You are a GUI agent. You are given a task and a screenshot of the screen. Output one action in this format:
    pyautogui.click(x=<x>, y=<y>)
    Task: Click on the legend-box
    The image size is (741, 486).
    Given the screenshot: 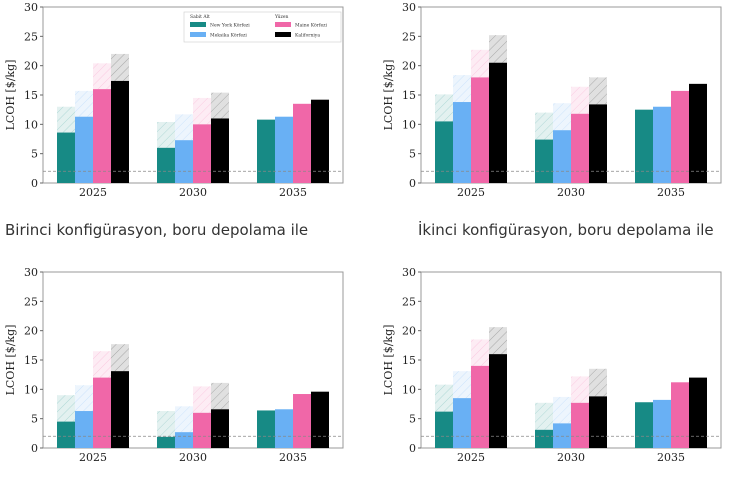 What is the action you would take?
    pyautogui.click(x=262, y=27)
    